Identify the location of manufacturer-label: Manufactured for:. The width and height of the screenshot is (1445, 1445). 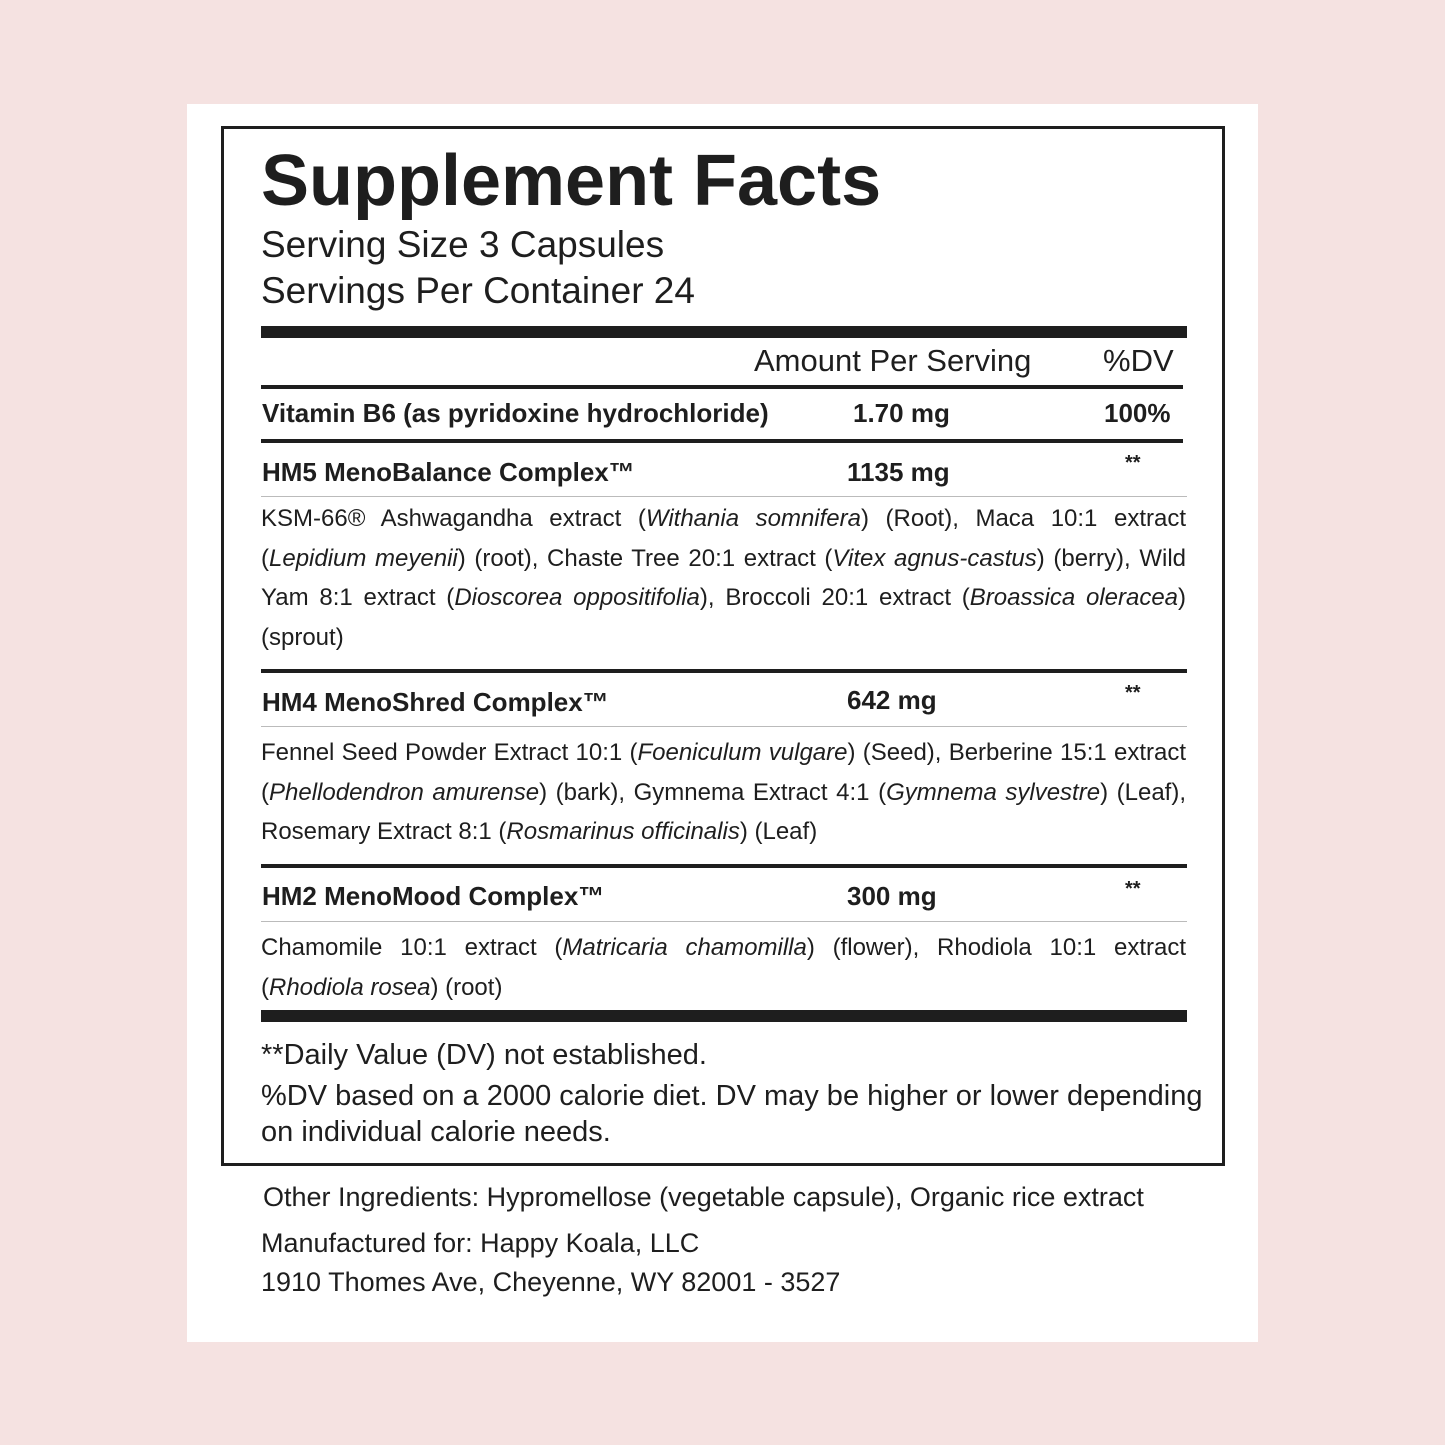
(371, 1243).